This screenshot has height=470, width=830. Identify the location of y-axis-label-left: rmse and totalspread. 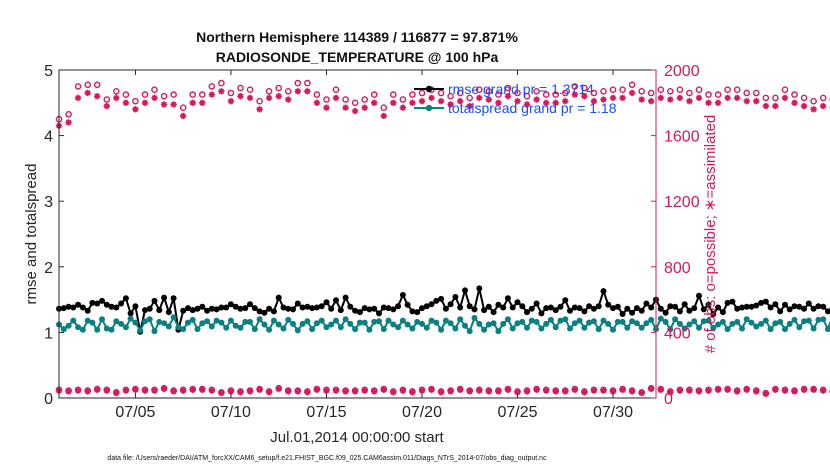
(31, 234).